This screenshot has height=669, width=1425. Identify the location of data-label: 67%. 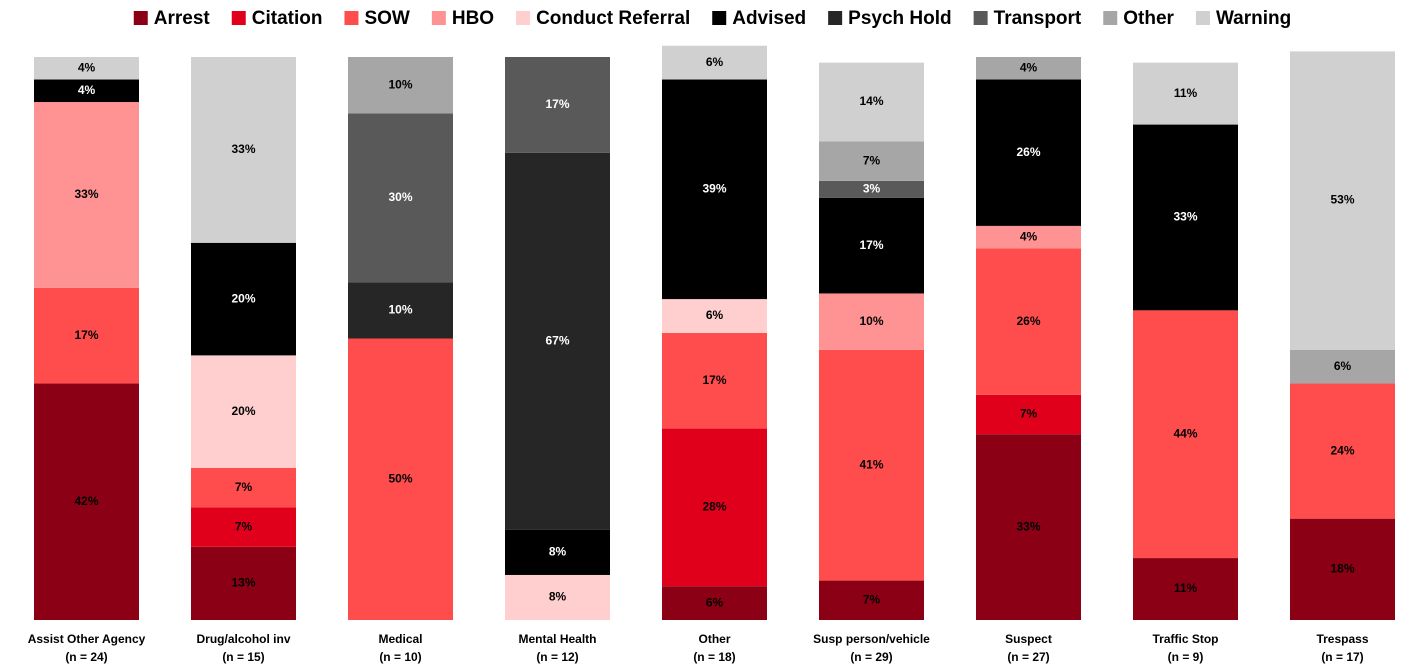
(557, 340).